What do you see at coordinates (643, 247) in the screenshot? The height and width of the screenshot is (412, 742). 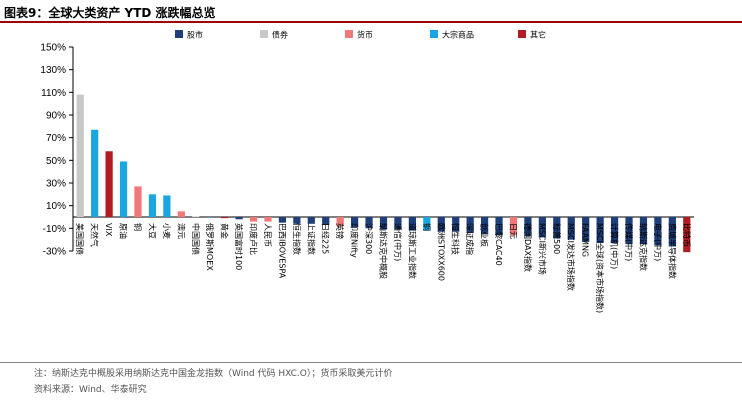 I see `category-label: 纳斯达克指数` at bounding box center [643, 247].